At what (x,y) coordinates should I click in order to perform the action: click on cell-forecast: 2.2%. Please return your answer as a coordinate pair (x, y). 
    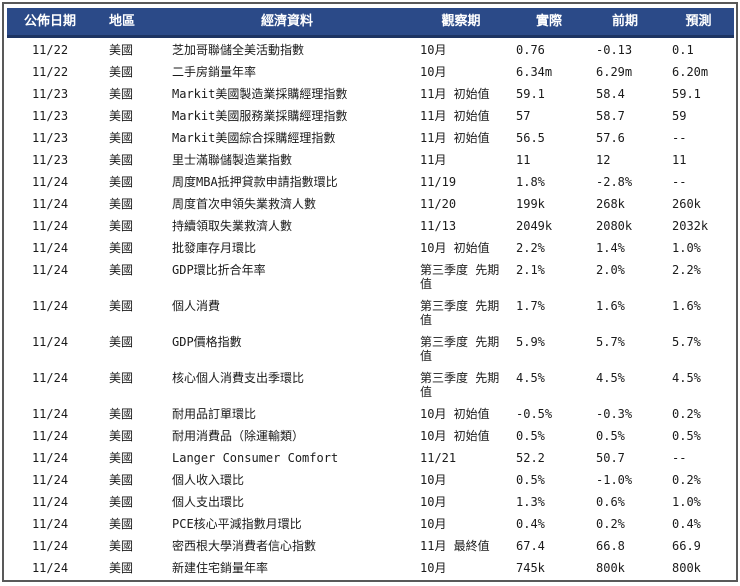
    Looking at the image, I should click on (686, 270).